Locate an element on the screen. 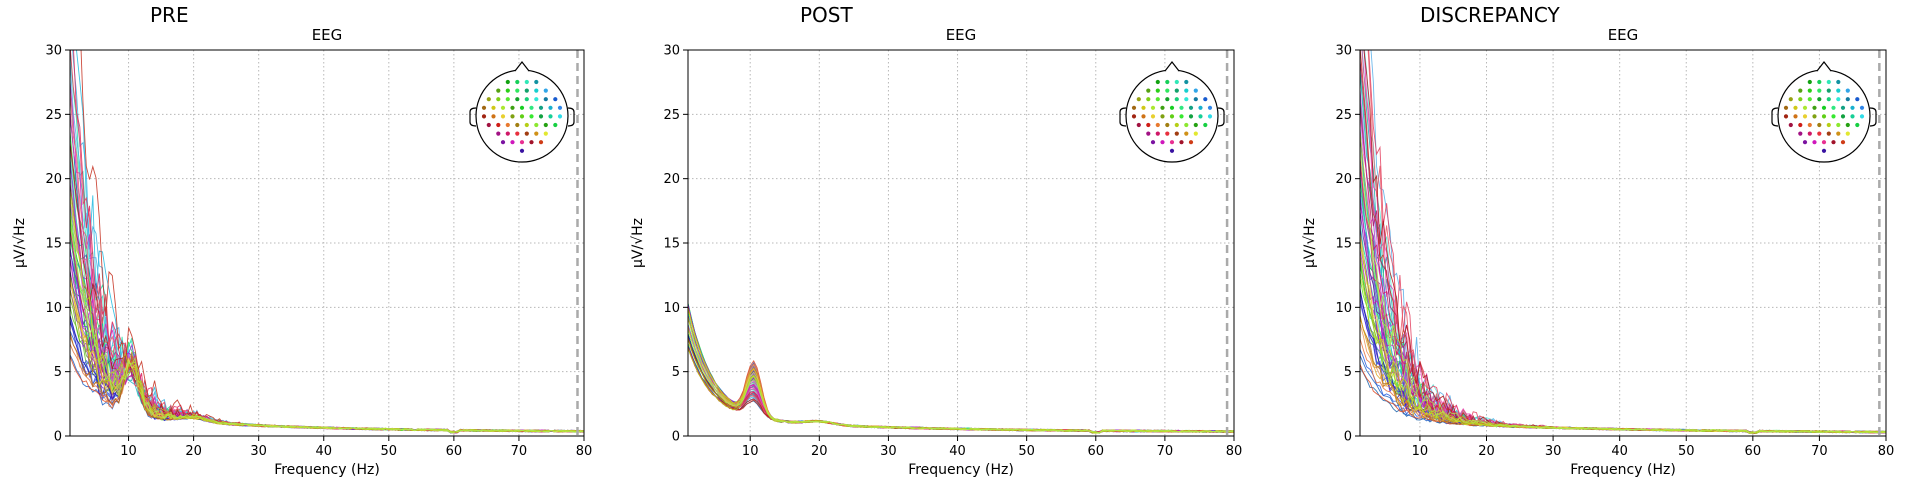  x-tick-label: 60 is located at coordinates (454, 451).